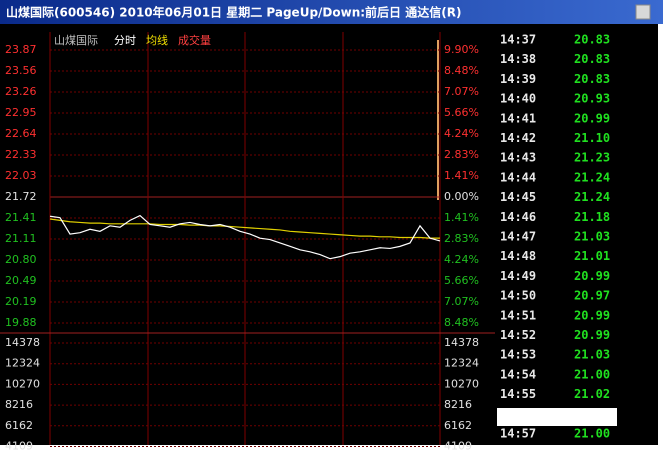 The image size is (663, 457). What do you see at coordinates (592, 394) in the screenshot?
I see `tick-price: 21.02` at bounding box center [592, 394].